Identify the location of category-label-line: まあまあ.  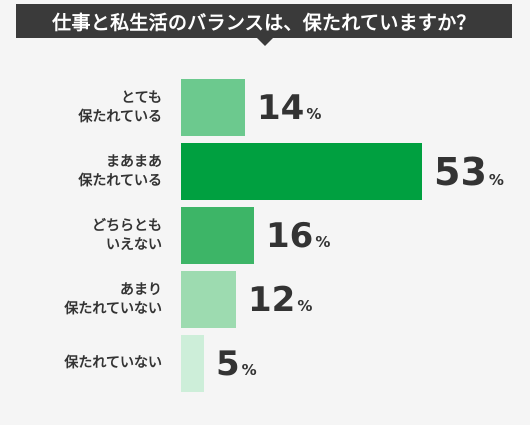
(134, 161).